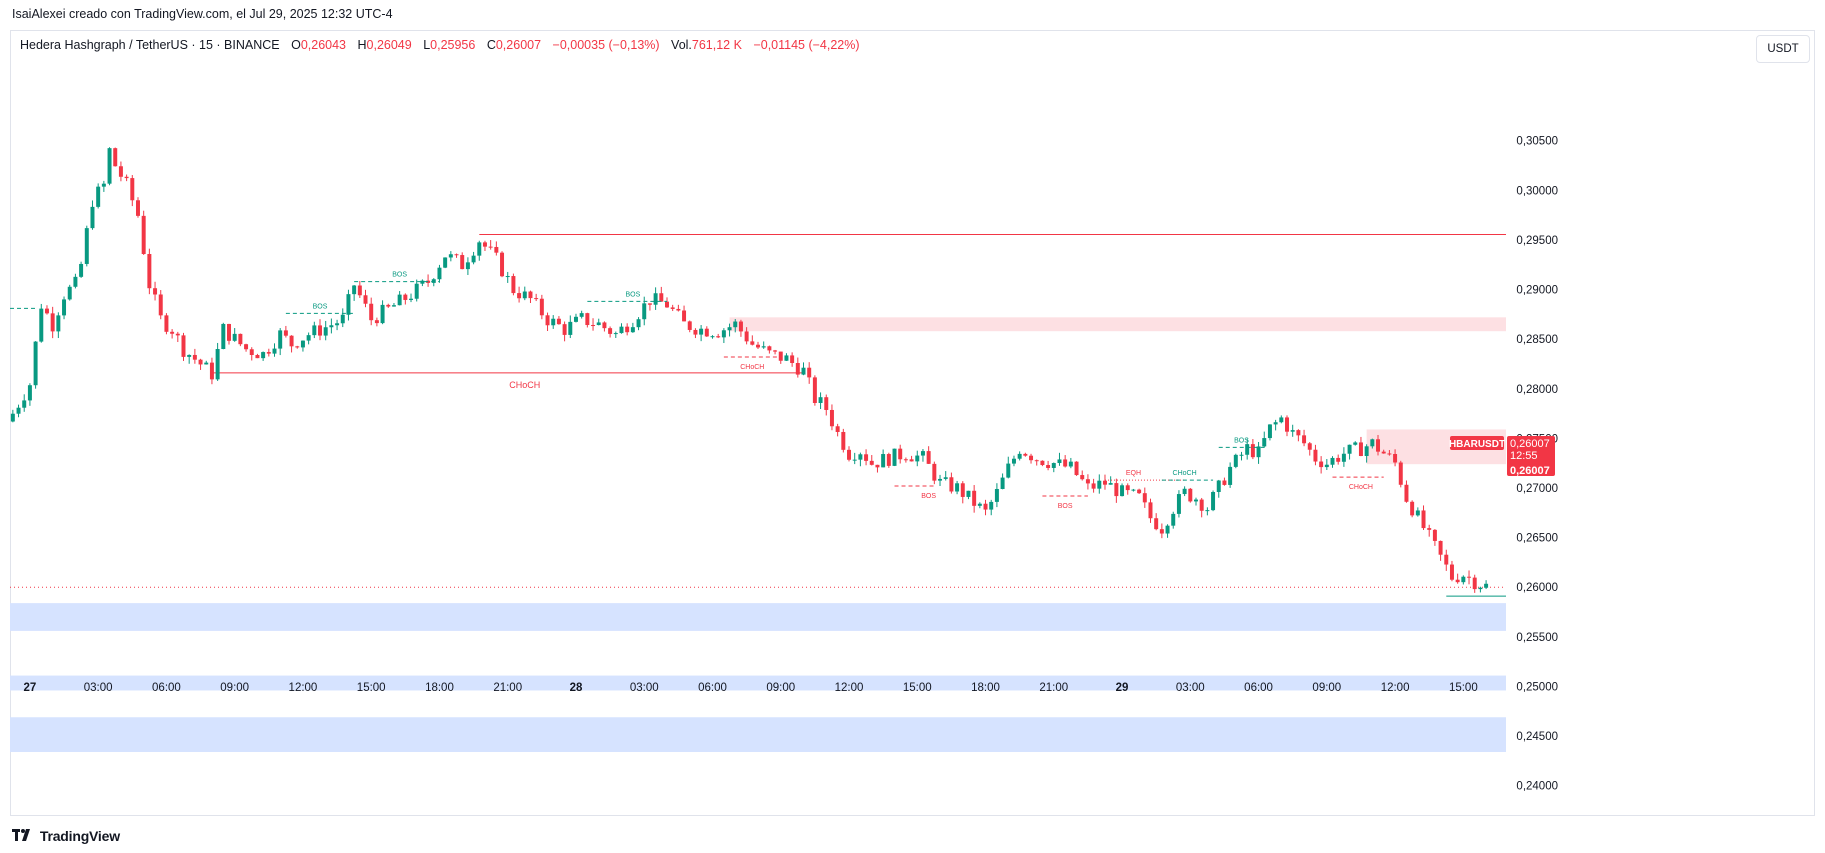  Describe the element at coordinates (1477, 444) in the screenshot. I see `ticker-label: HBARUSDT` at that location.